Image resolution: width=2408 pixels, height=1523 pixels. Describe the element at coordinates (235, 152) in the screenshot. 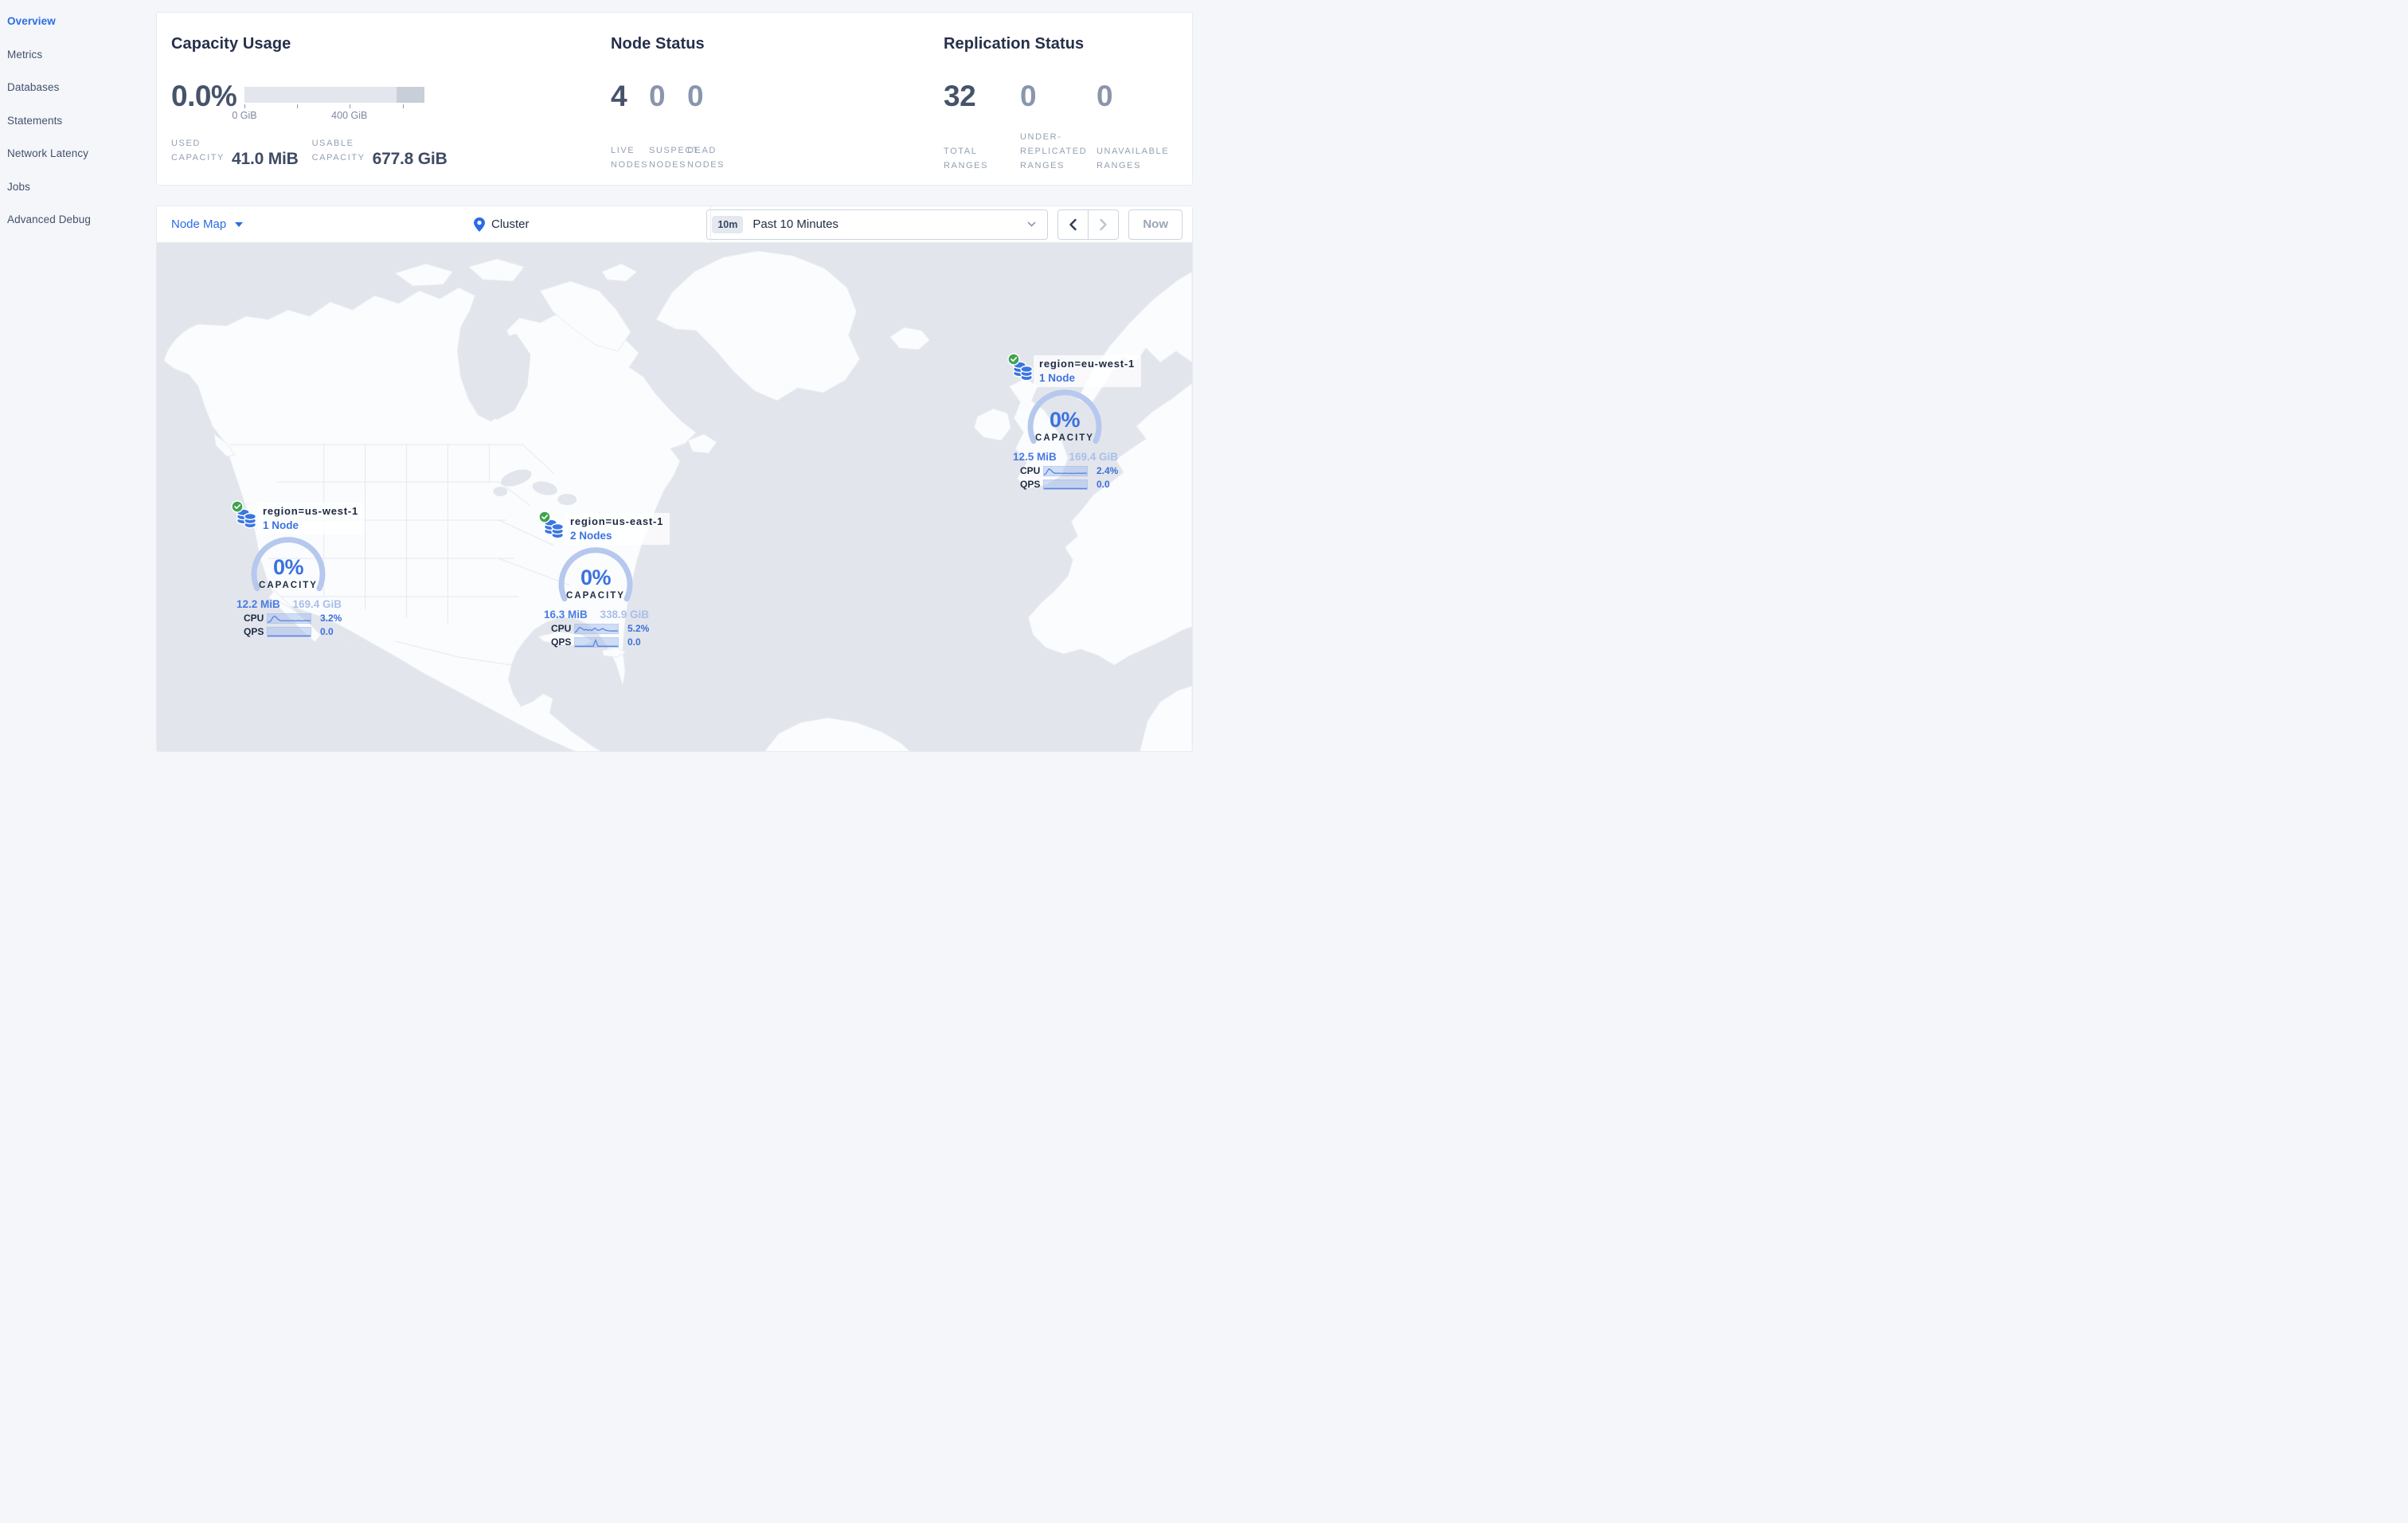

I see `used-capacity-stat: USED CAPACITY 41.0 MiB` at that location.